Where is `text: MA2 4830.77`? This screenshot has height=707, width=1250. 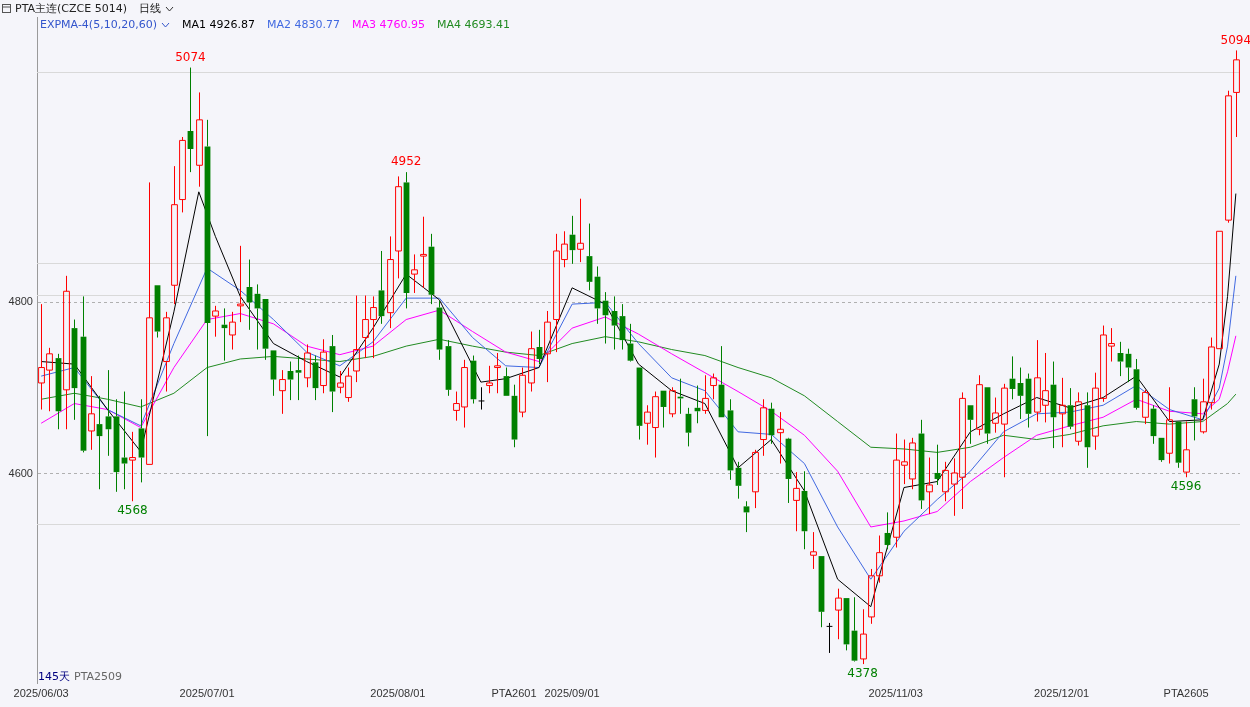 text: MA2 4830.77 is located at coordinates (303, 24).